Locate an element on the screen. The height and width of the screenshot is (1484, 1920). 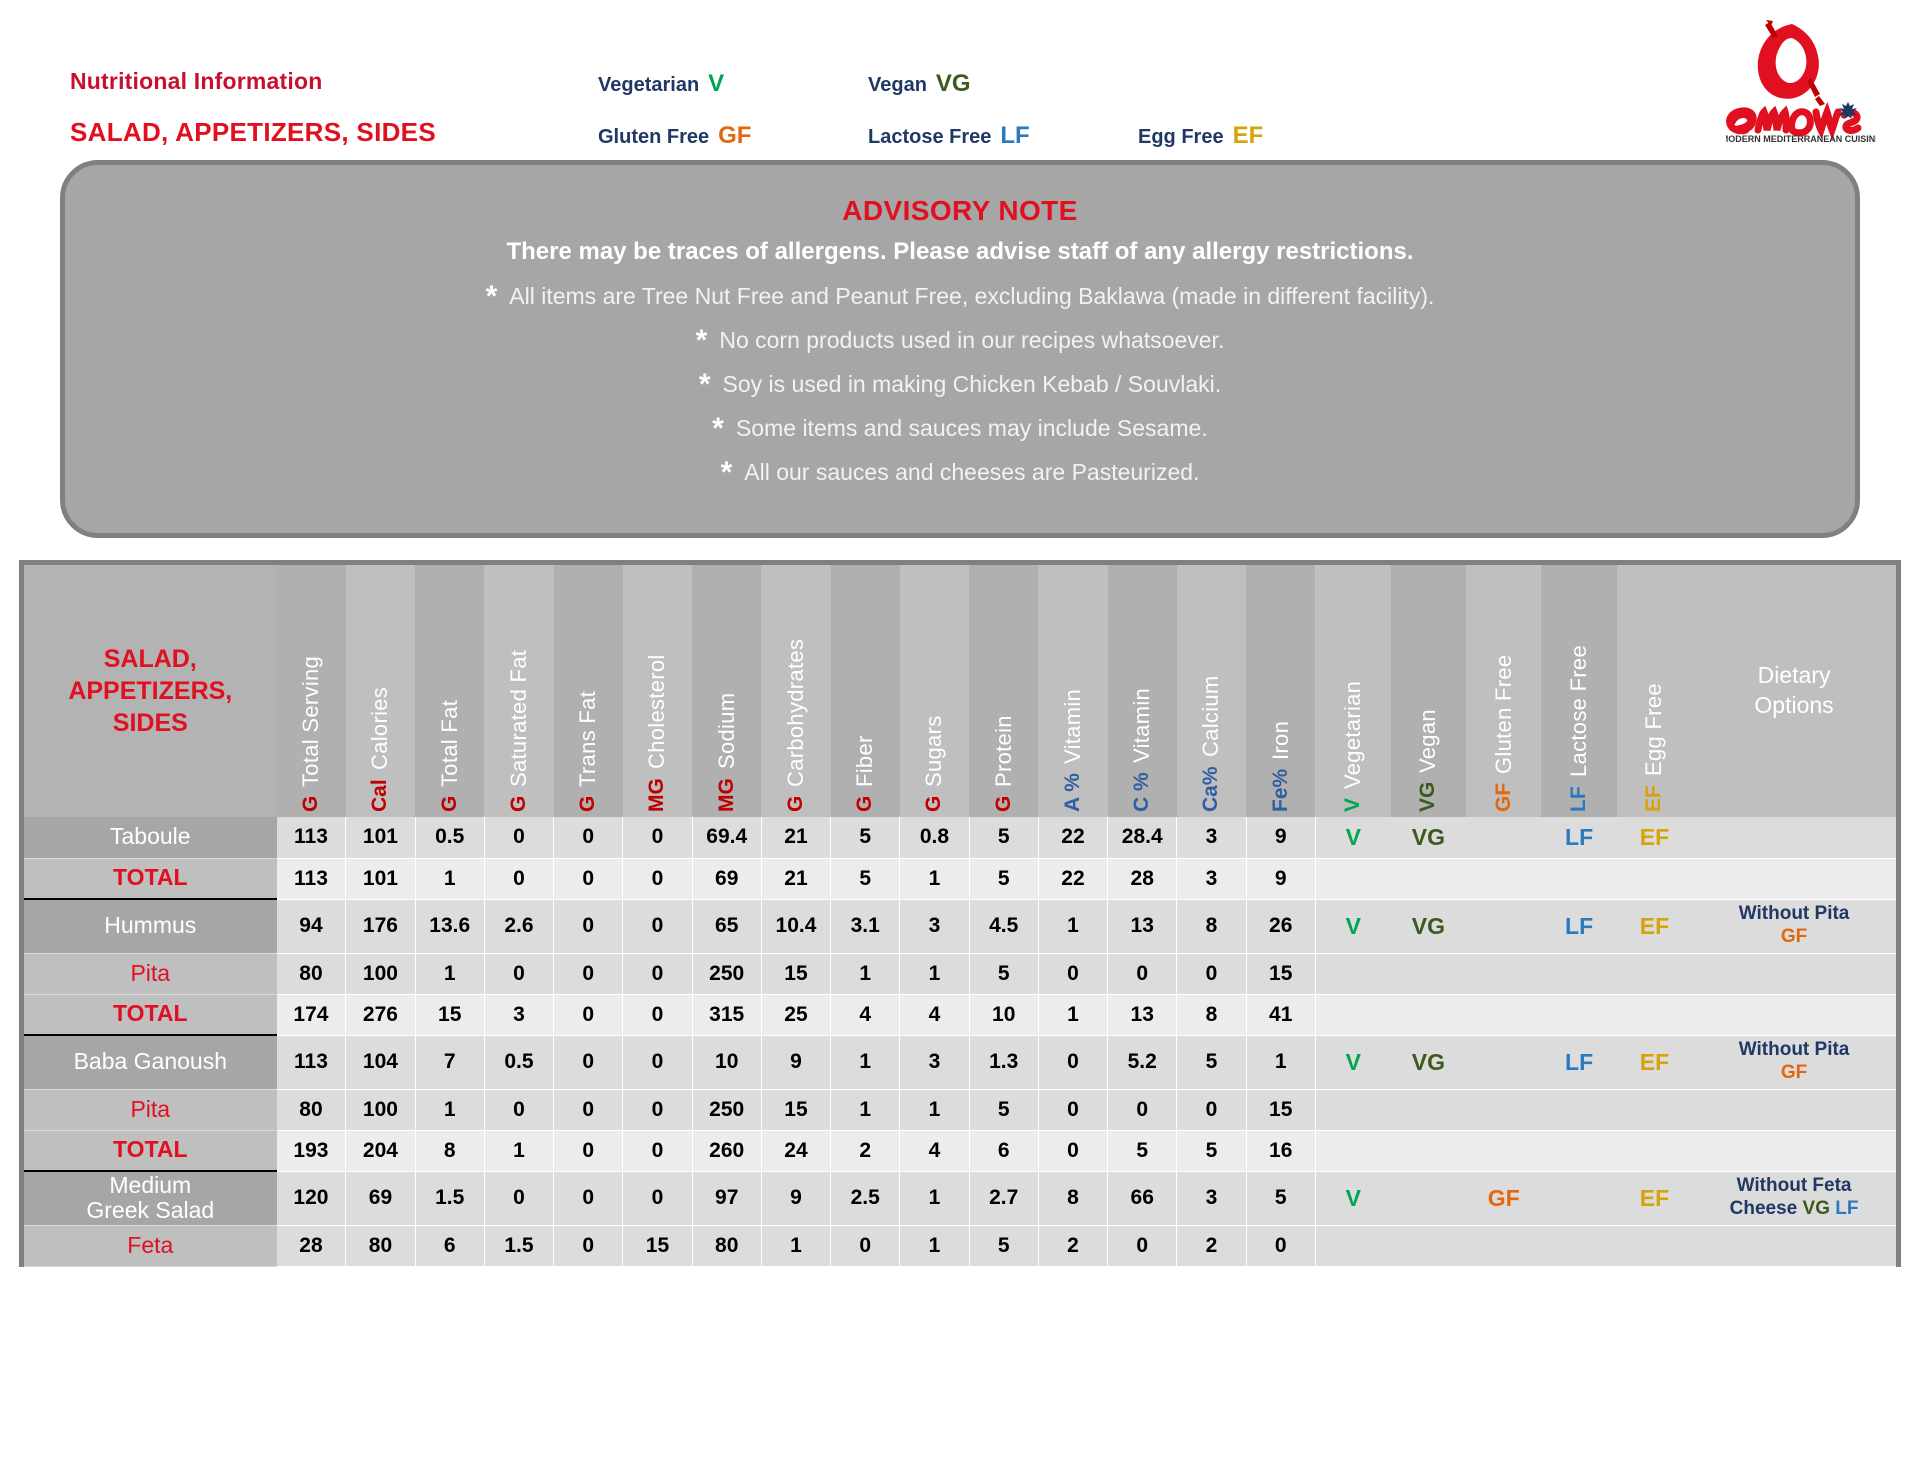
column-header-cholesterol-mg: MG Cholesterol is located at coordinates (657, 691).